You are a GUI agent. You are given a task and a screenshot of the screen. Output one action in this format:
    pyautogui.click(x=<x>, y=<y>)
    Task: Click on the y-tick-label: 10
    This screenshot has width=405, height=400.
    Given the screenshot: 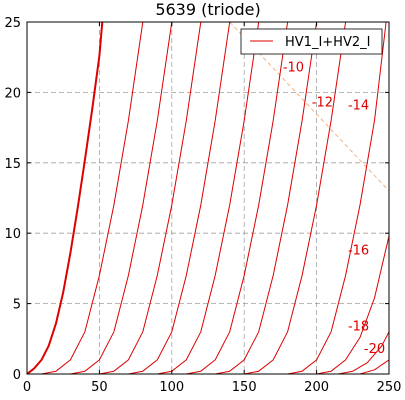 What is the action you would take?
    pyautogui.click(x=12, y=234)
    